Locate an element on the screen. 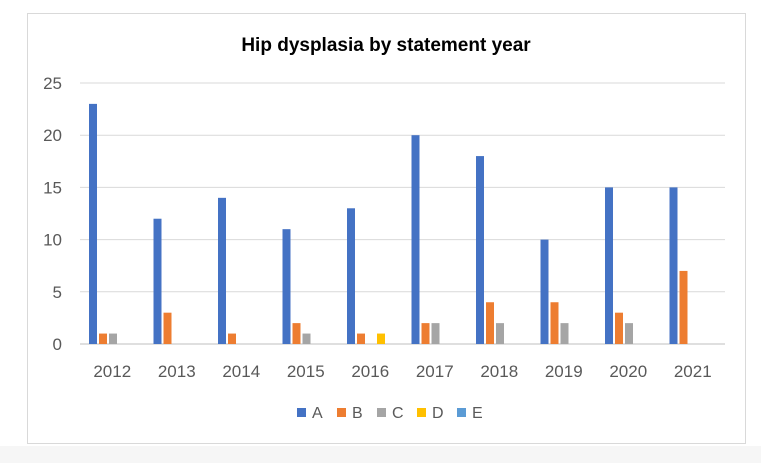 This screenshot has width=761, height=463. x-tick-label: 2012 is located at coordinates (112, 371).